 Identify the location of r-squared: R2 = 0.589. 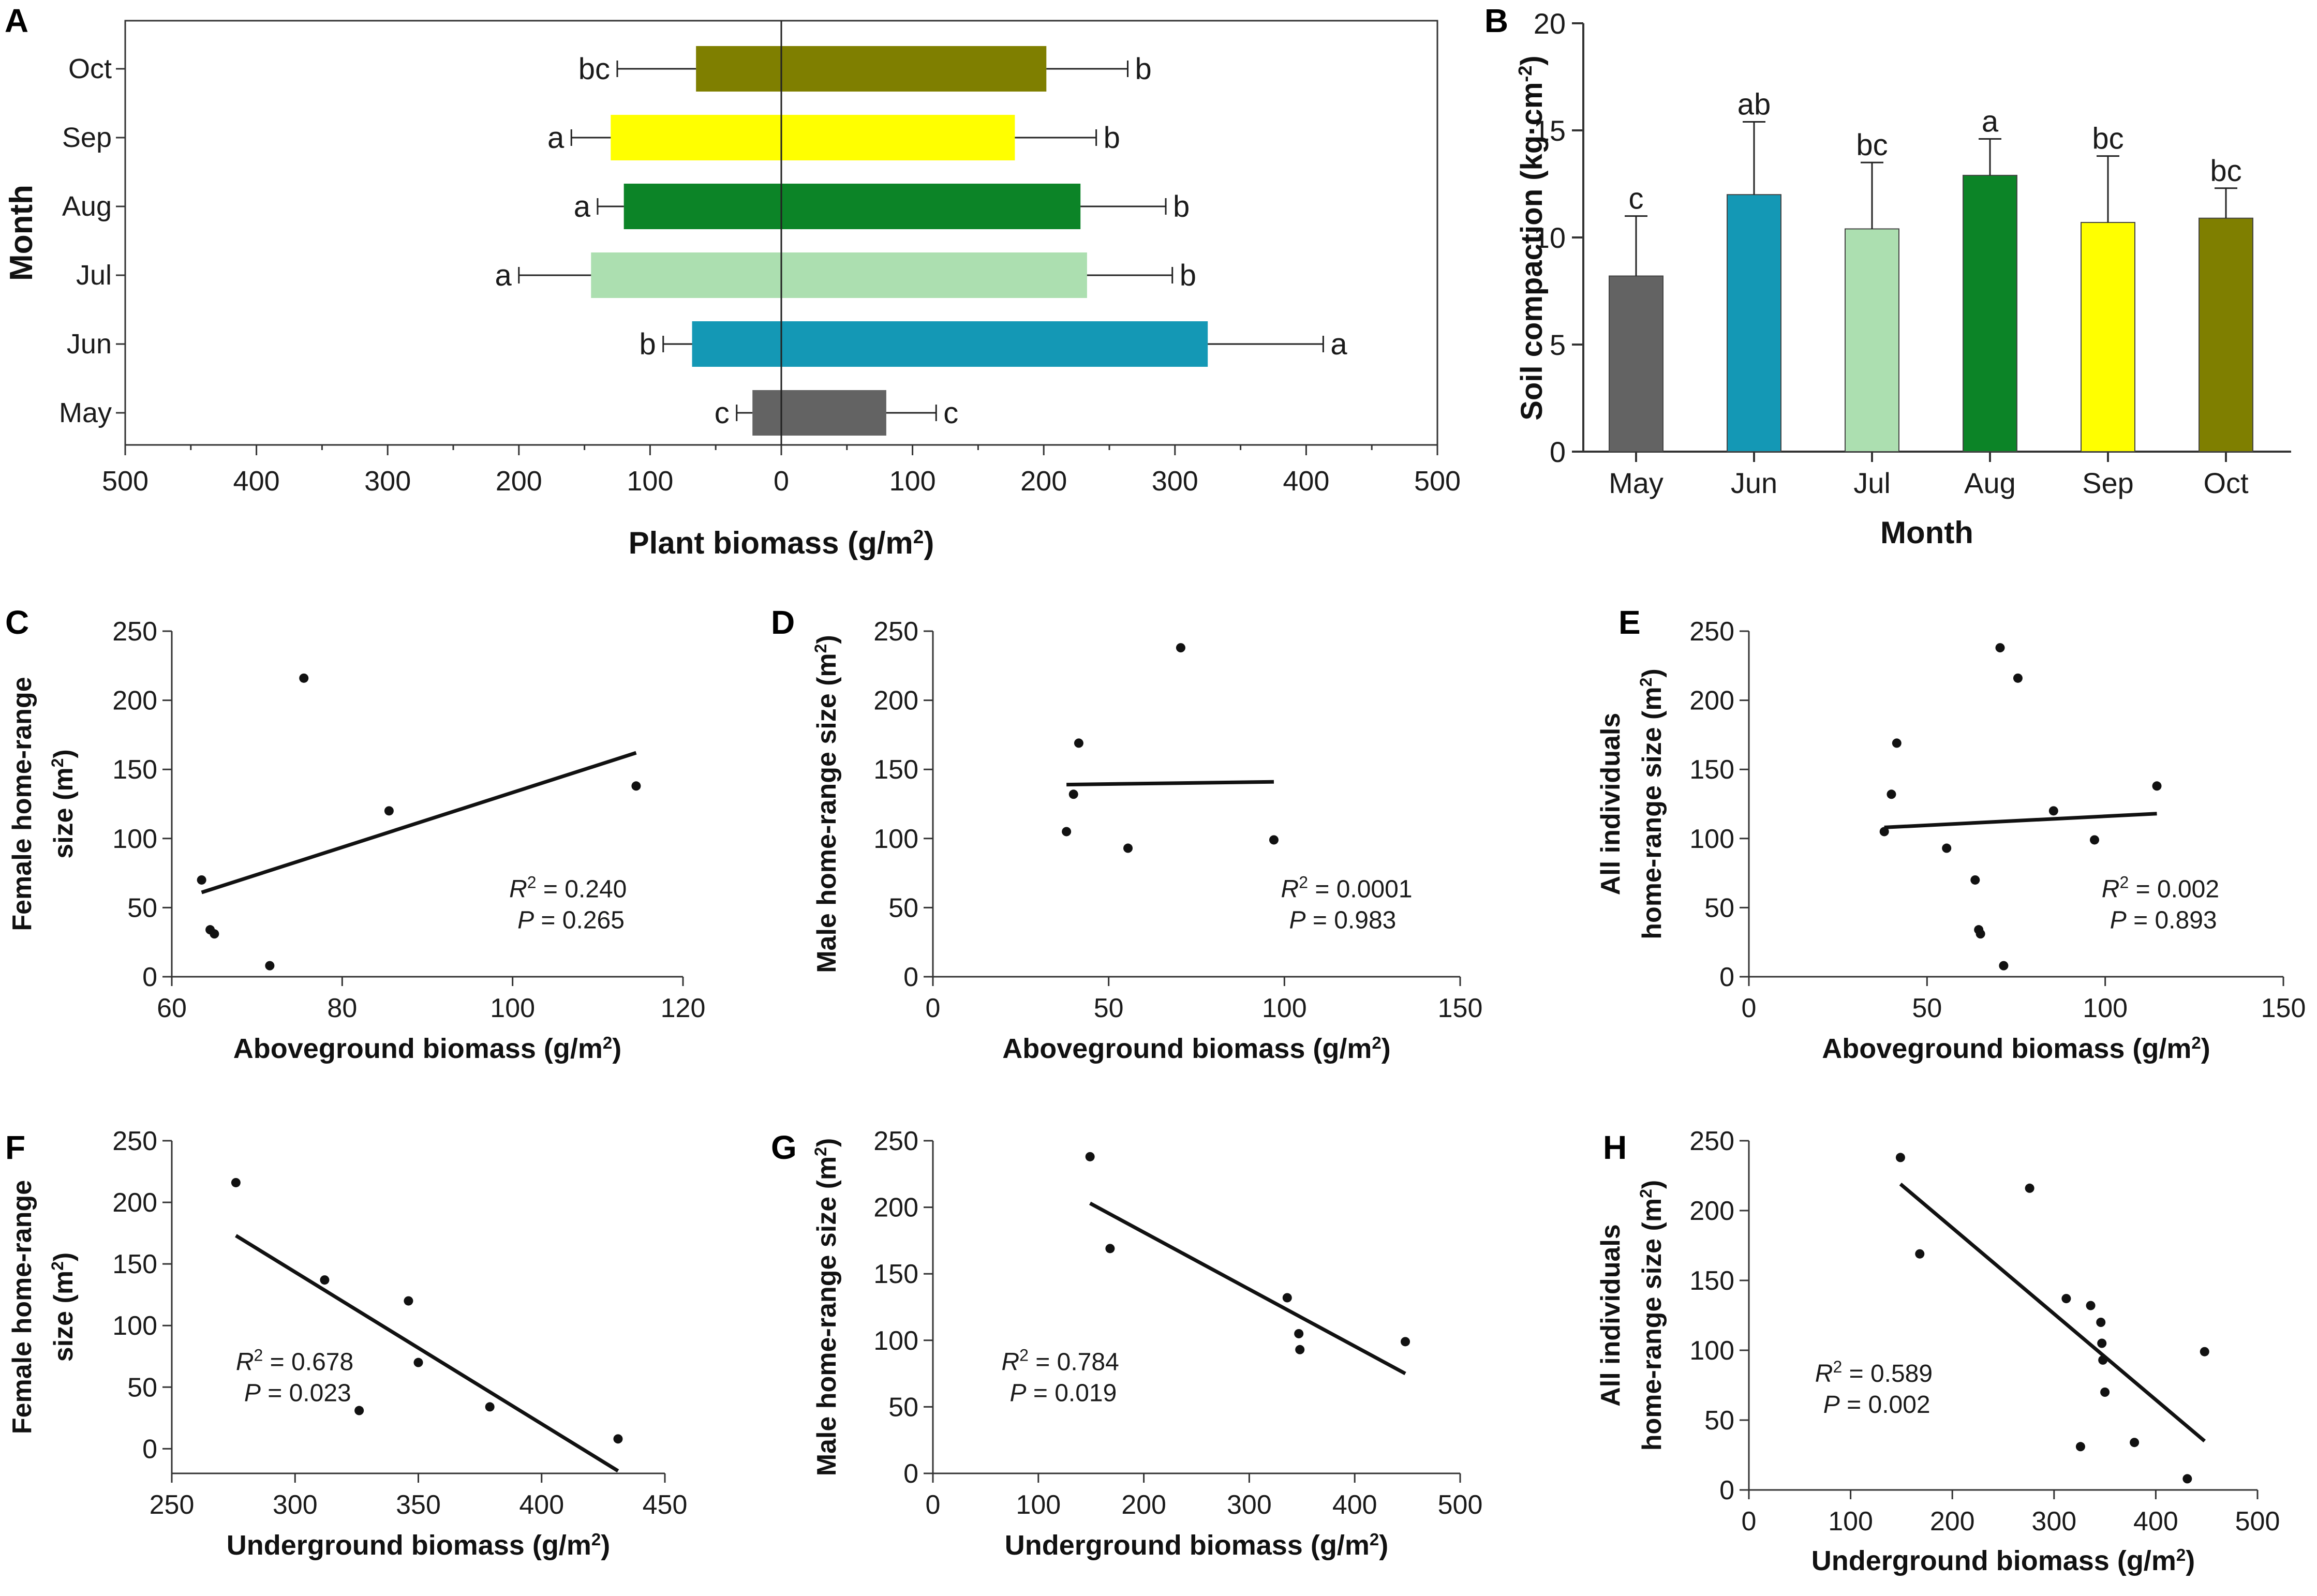
(1874, 1373).